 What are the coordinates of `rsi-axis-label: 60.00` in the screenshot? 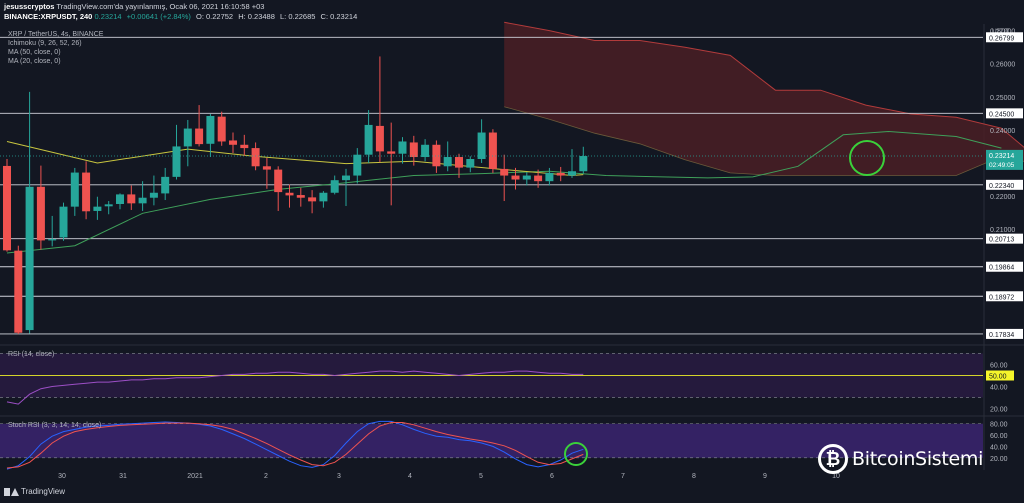 It's located at (999, 366).